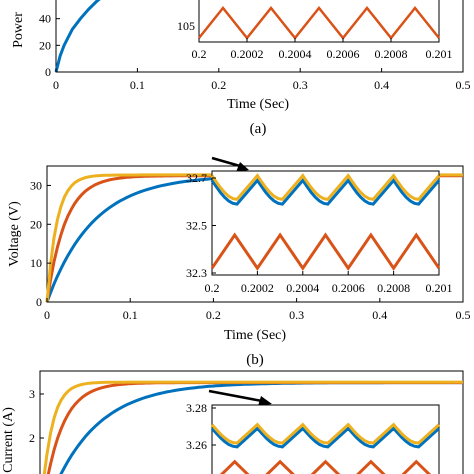  Describe the element at coordinates (439, 54) in the screenshot. I see `panel-a-inset-x-tick-label: 0.201` at that location.